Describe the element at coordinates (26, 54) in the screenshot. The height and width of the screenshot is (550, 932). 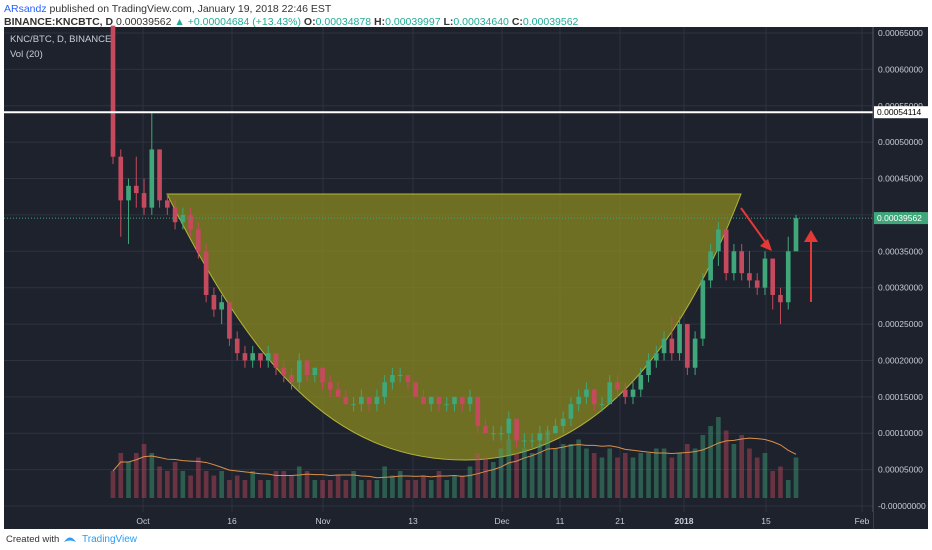
I see `legend-volume: Vol (20)` at that location.